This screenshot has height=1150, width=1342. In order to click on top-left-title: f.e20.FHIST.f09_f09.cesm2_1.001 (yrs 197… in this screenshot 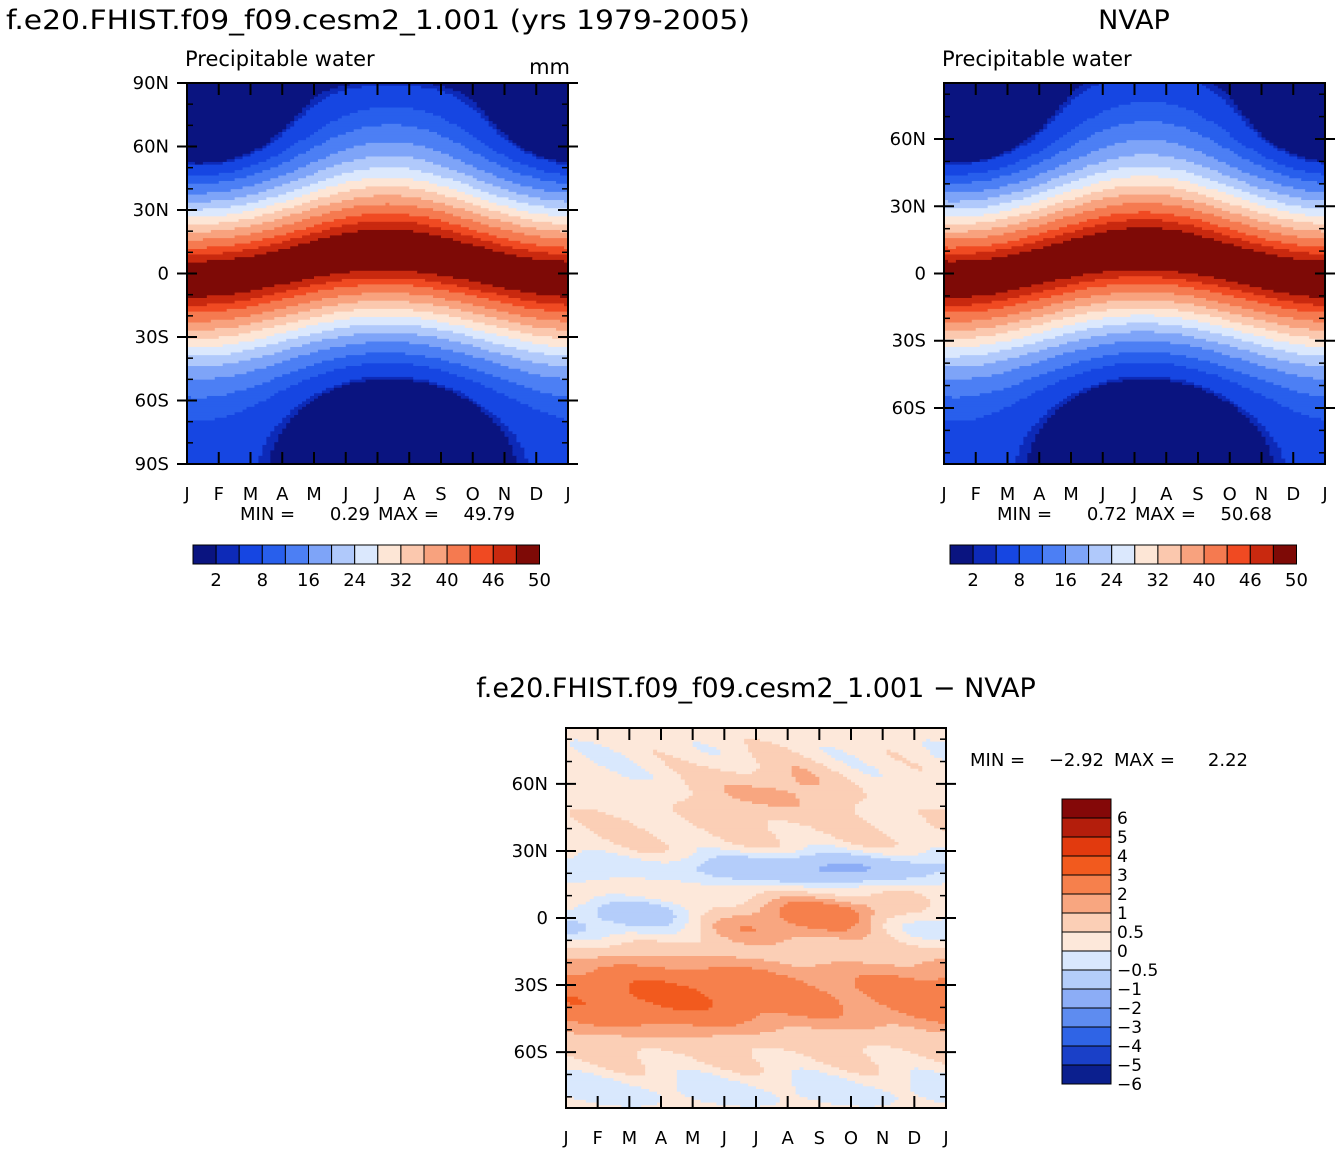, I will do `click(378, 20)`.